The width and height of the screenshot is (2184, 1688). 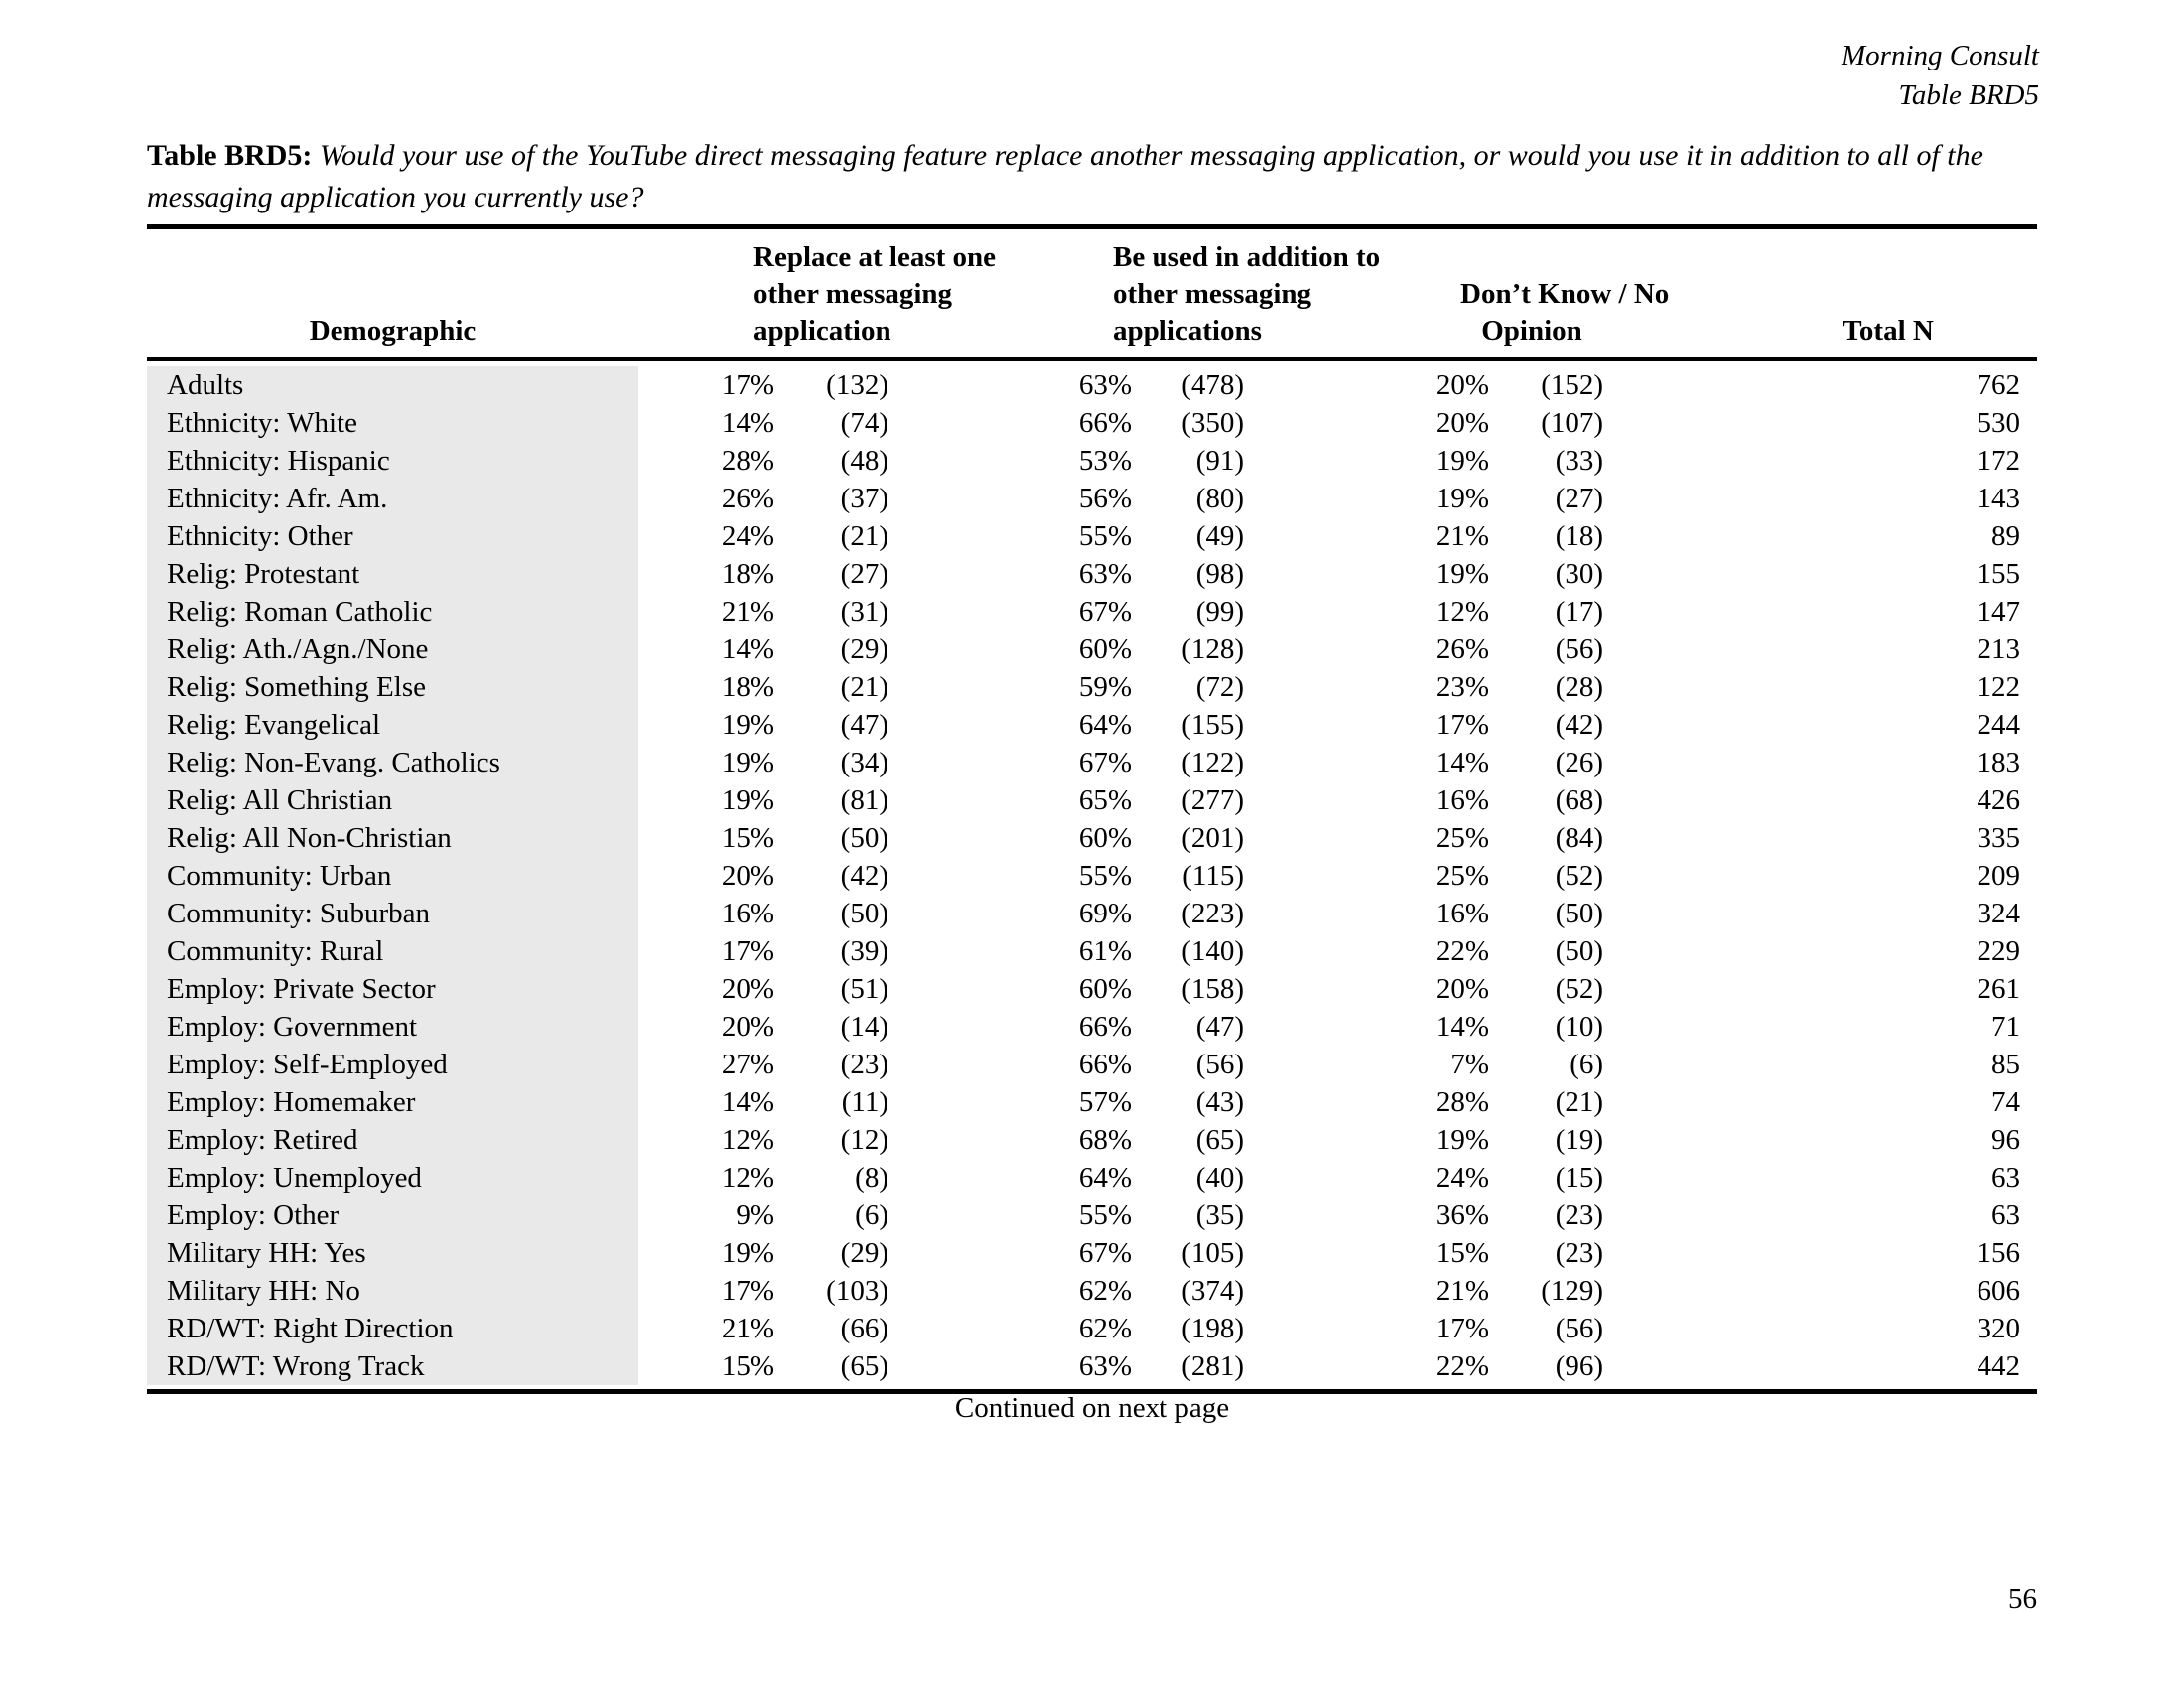 What do you see at coordinates (392, 725) in the screenshot?
I see `demographic-cell: Relig: Evangelical` at bounding box center [392, 725].